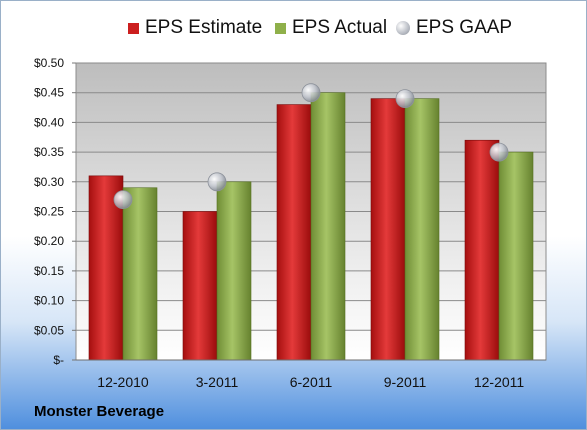 The image size is (587, 430). What do you see at coordinates (49, 122) in the screenshot?
I see `y-tick-label: $0.40` at bounding box center [49, 122].